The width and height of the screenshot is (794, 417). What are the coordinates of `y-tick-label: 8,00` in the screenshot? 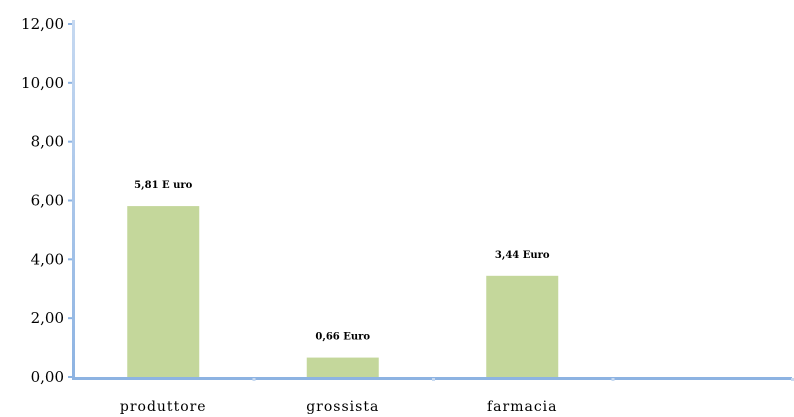 It's located at (47, 142).